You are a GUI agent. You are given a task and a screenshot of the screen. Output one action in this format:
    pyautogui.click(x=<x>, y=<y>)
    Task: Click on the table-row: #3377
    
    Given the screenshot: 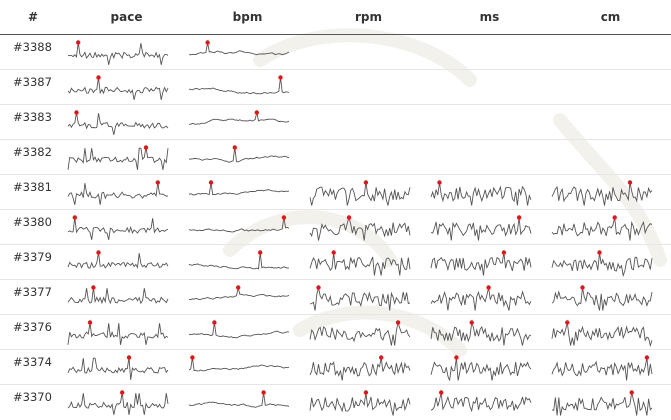 What is the action you would take?
    pyautogui.click(x=335, y=297)
    